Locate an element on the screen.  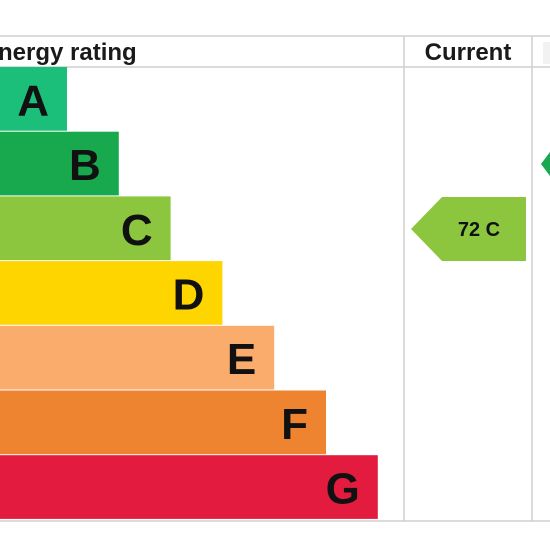
band-d-label: D is located at coordinates (189, 294).